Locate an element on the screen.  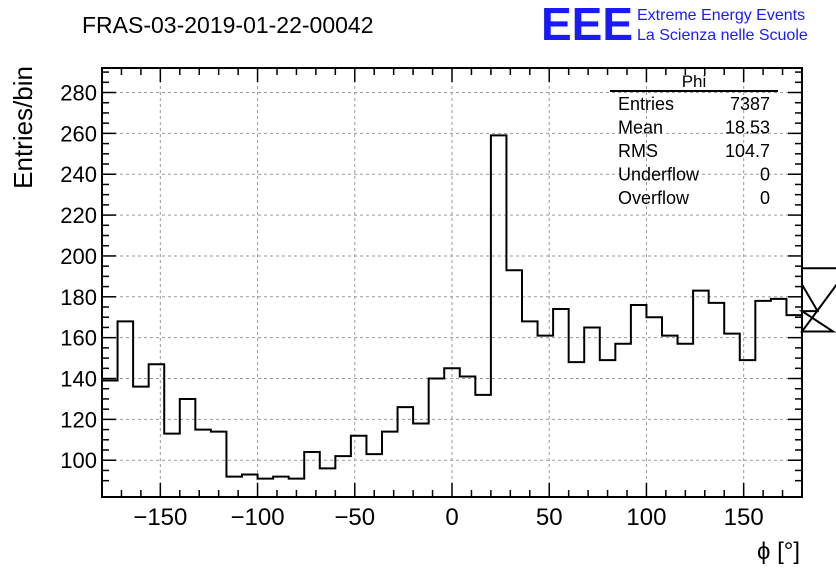
y-tick-label: 240 is located at coordinates (78, 174).